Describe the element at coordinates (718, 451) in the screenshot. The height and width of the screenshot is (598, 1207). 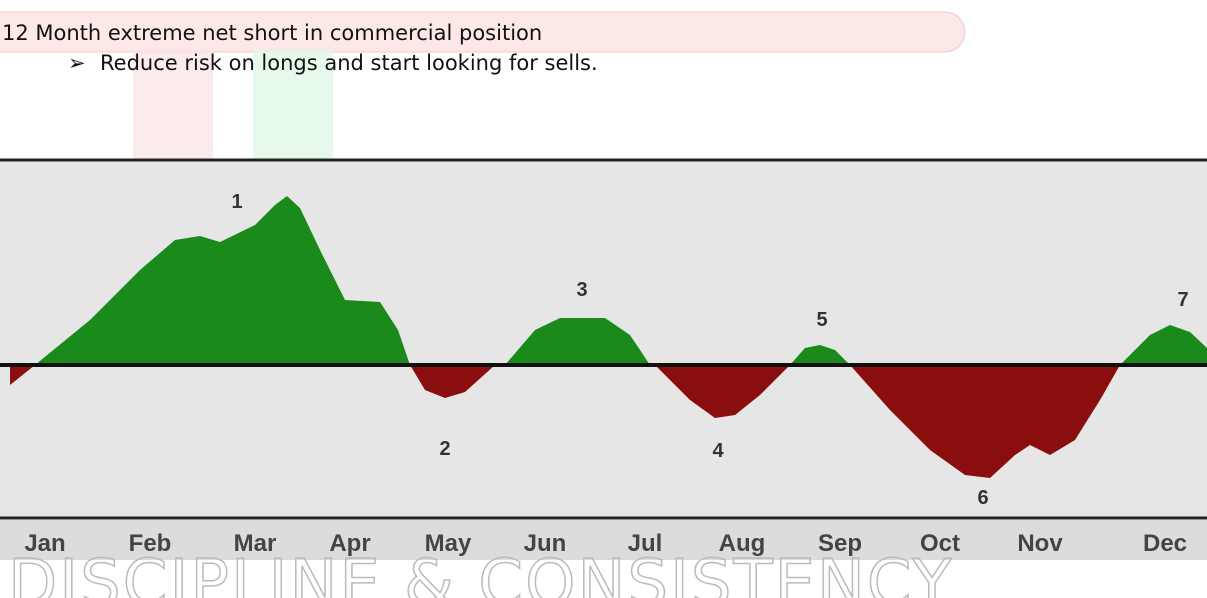
I see `point-label: 4` at that location.